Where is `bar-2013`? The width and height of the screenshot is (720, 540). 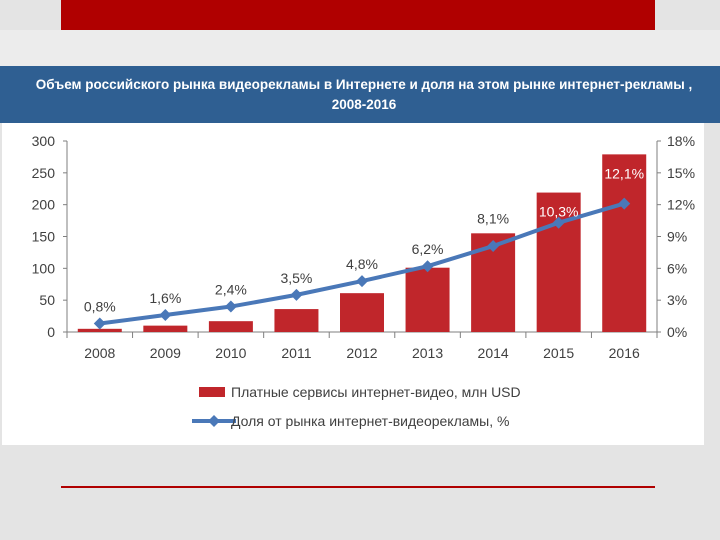
bar-2013 is located at coordinates (427, 299).